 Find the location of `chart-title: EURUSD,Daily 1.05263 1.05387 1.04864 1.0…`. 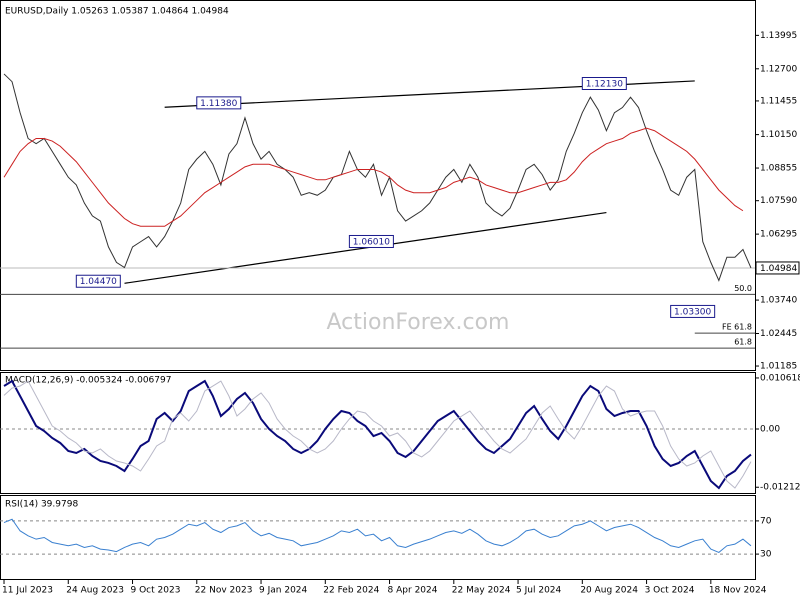

chart-title: EURUSD,Daily 1.05263 1.05387 1.04864 1.0… is located at coordinates (117, 12).